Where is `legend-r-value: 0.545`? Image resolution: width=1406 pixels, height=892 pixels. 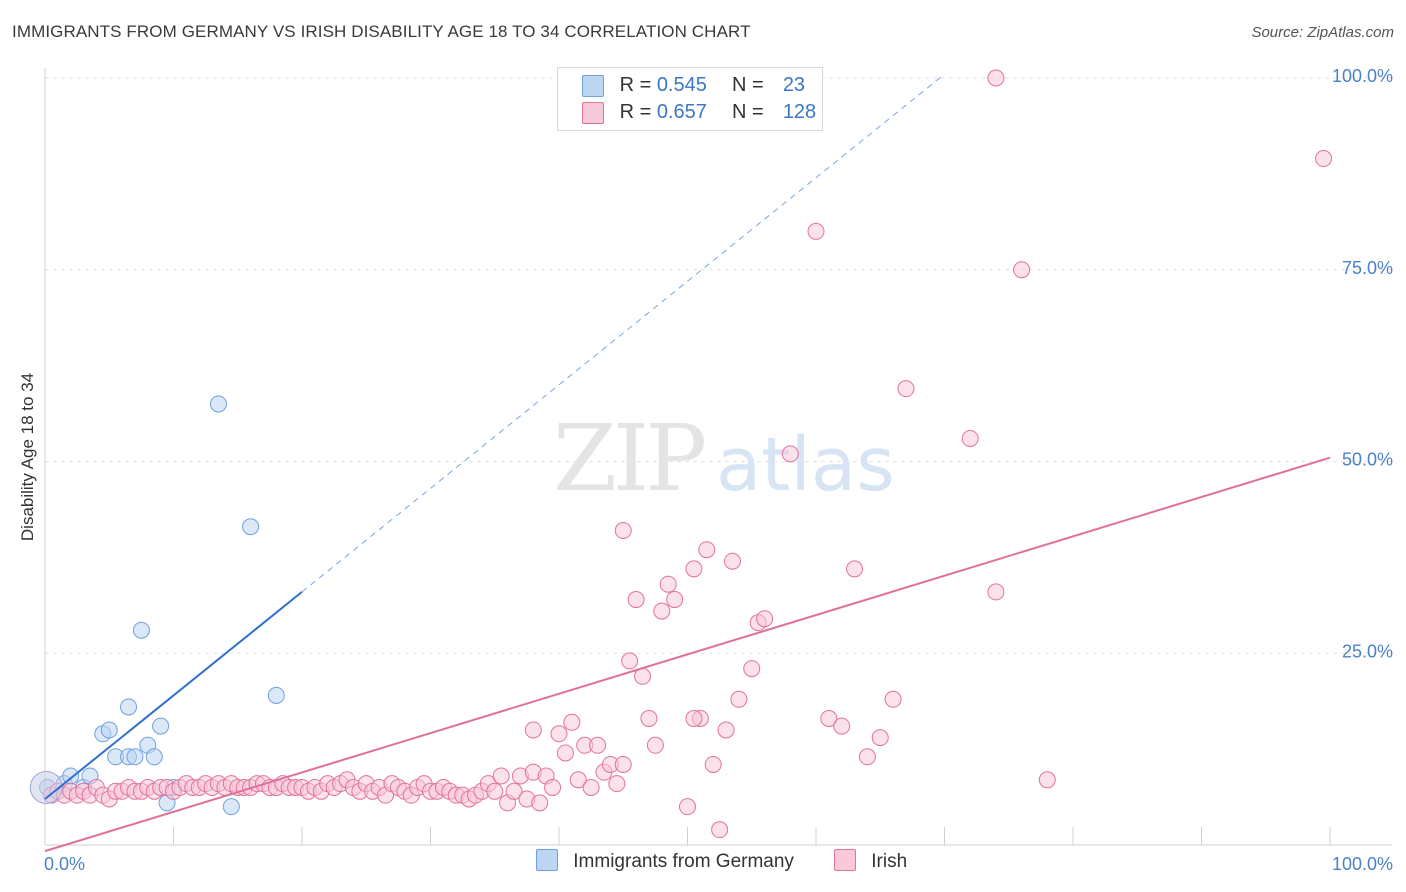 legend-r-value: 0.545 is located at coordinates (681, 85).